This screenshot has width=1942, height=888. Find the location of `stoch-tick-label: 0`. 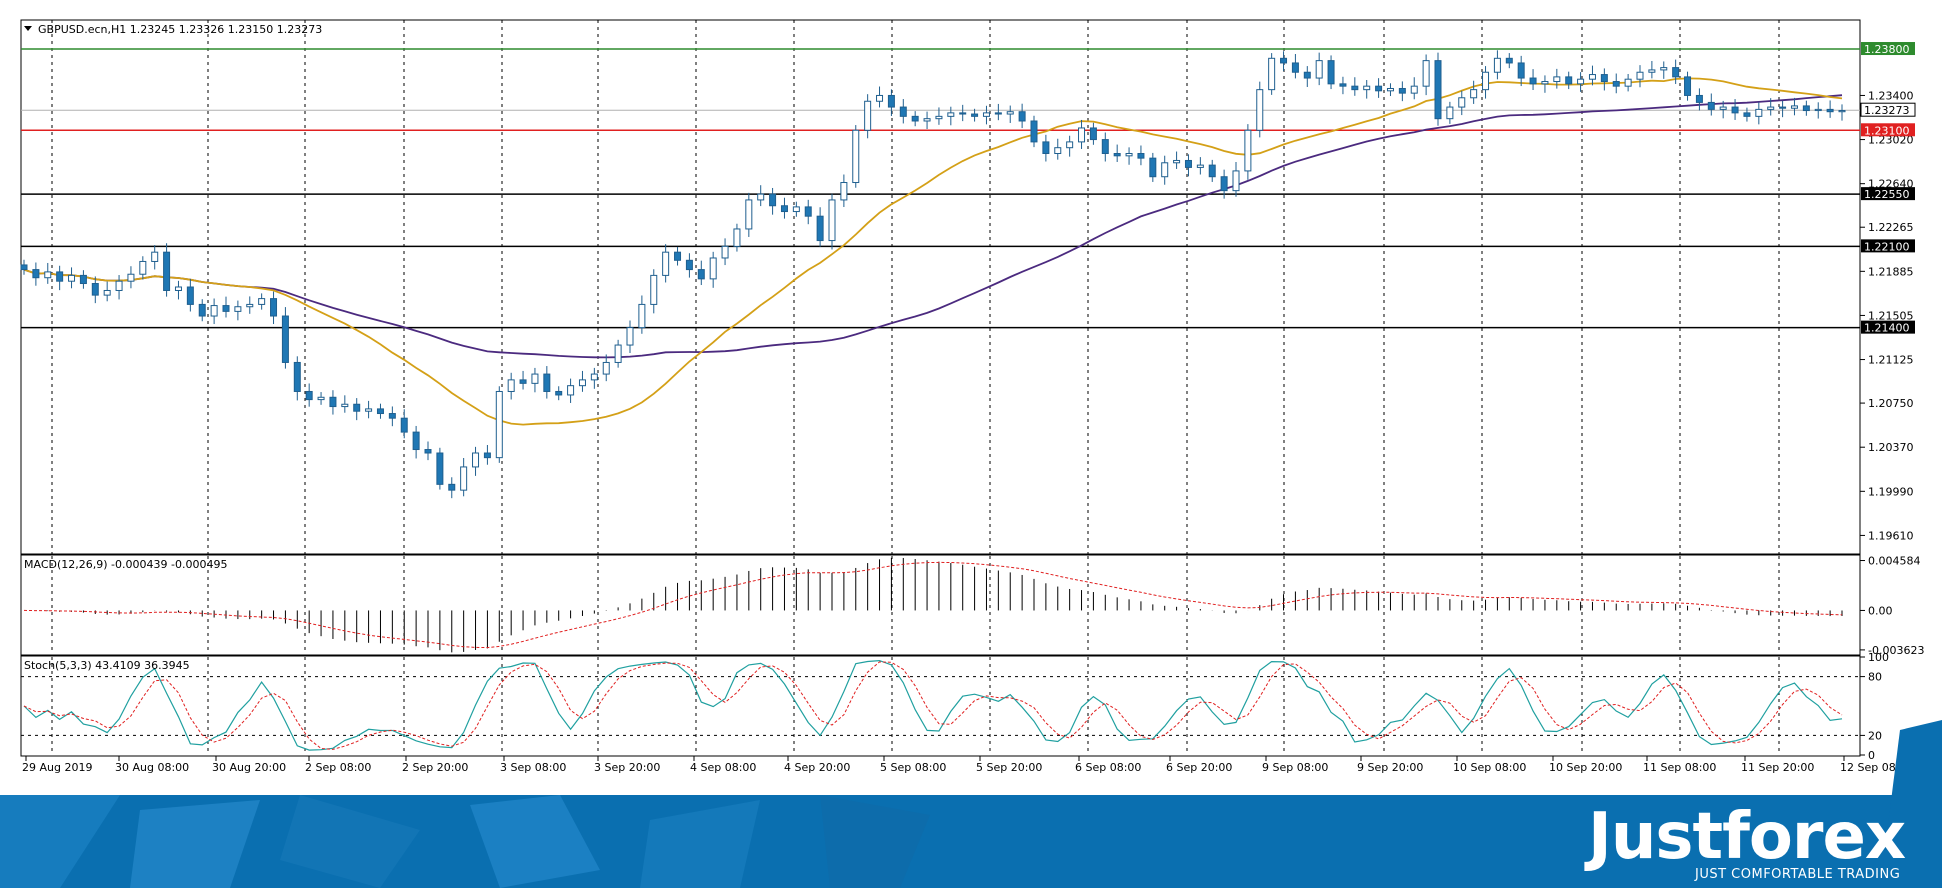

stoch-tick-label: 0 is located at coordinates (1871, 755).